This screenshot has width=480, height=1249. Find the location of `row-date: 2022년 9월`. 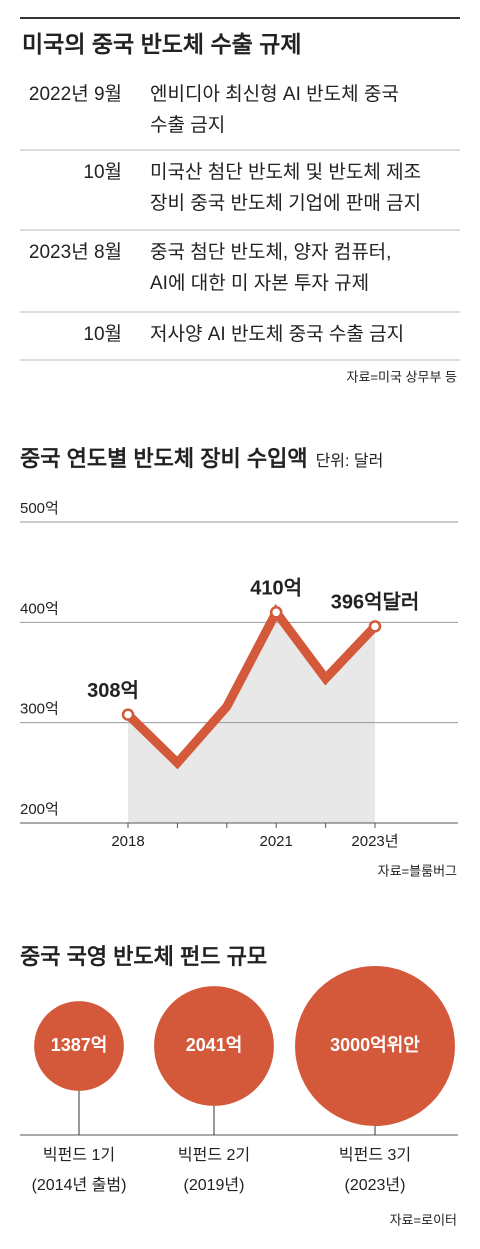

row-date: 2022년 9월 is located at coordinates (75, 94).